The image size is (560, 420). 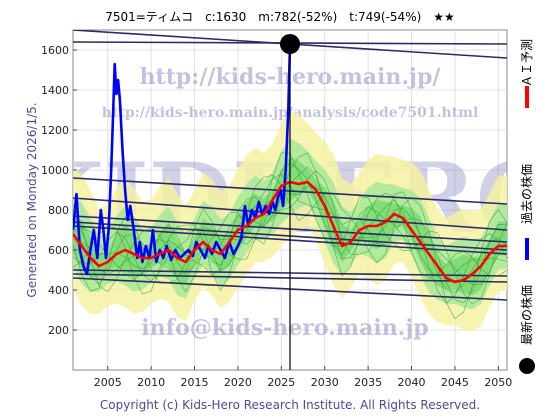 What do you see at coordinates (151, 382) in the screenshot?
I see `x-tick-label-1: 2010` at bounding box center [151, 382].